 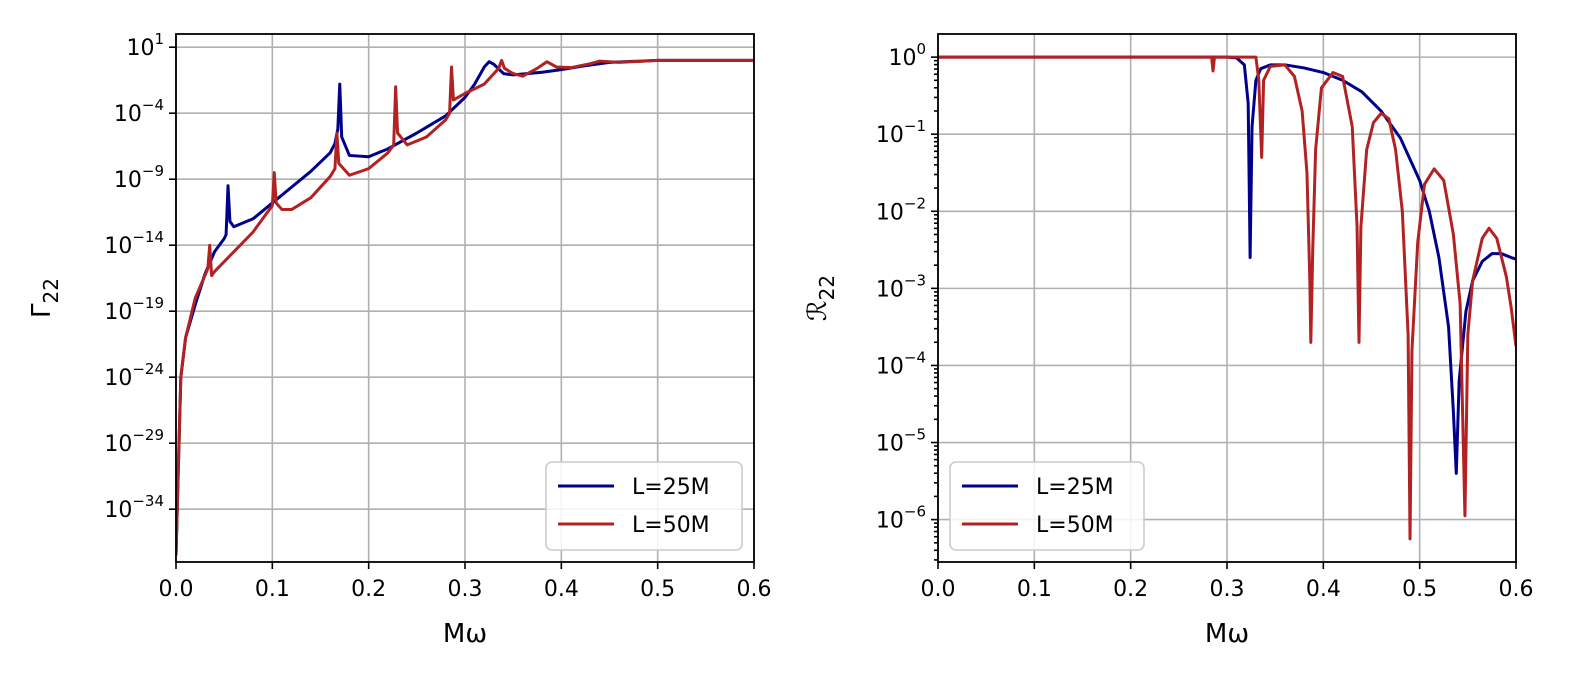 I want to click on y-tick-label: 10⁻⁵, so click(x=901, y=441).